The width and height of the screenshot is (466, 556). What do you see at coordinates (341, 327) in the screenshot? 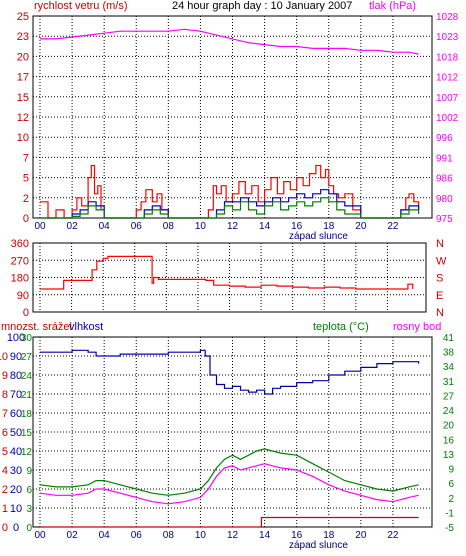
I see `temperature-axis-label: teplota (°C)` at bounding box center [341, 327].